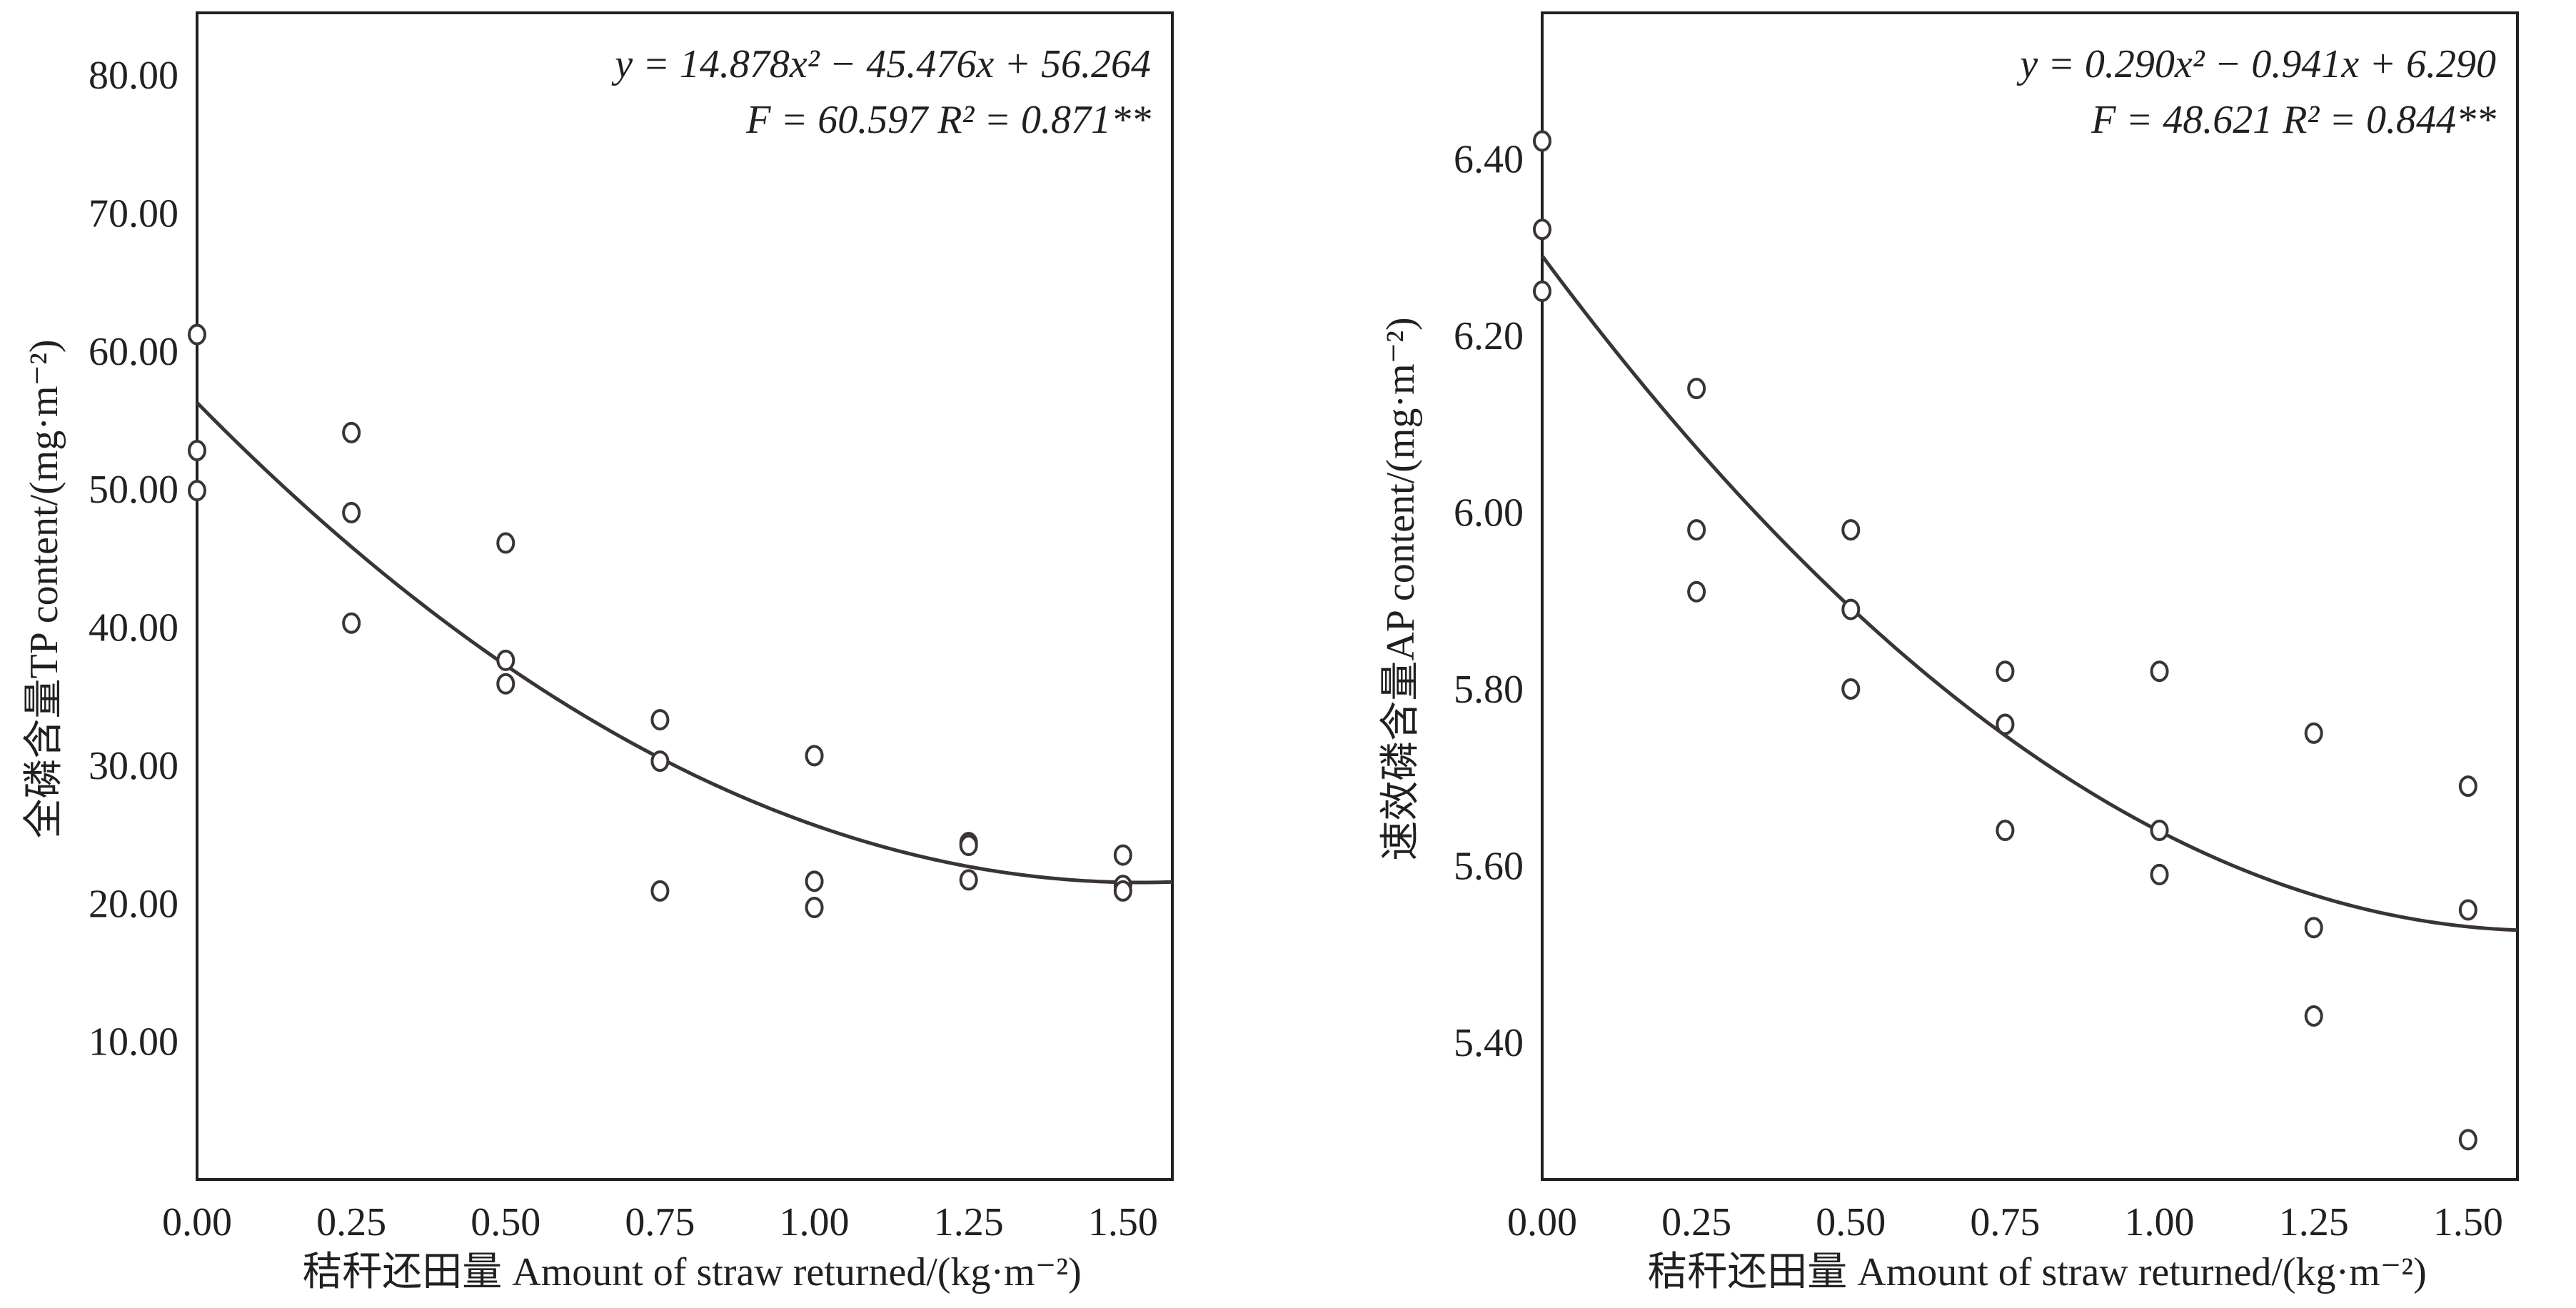 The height and width of the screenshot is (1308, 2576). What do you see at coordinates (948, 120) in the screenshot?
I see `regression-stats: F = 60.597 R² = 0.871**` at bounding box center [948, 120].